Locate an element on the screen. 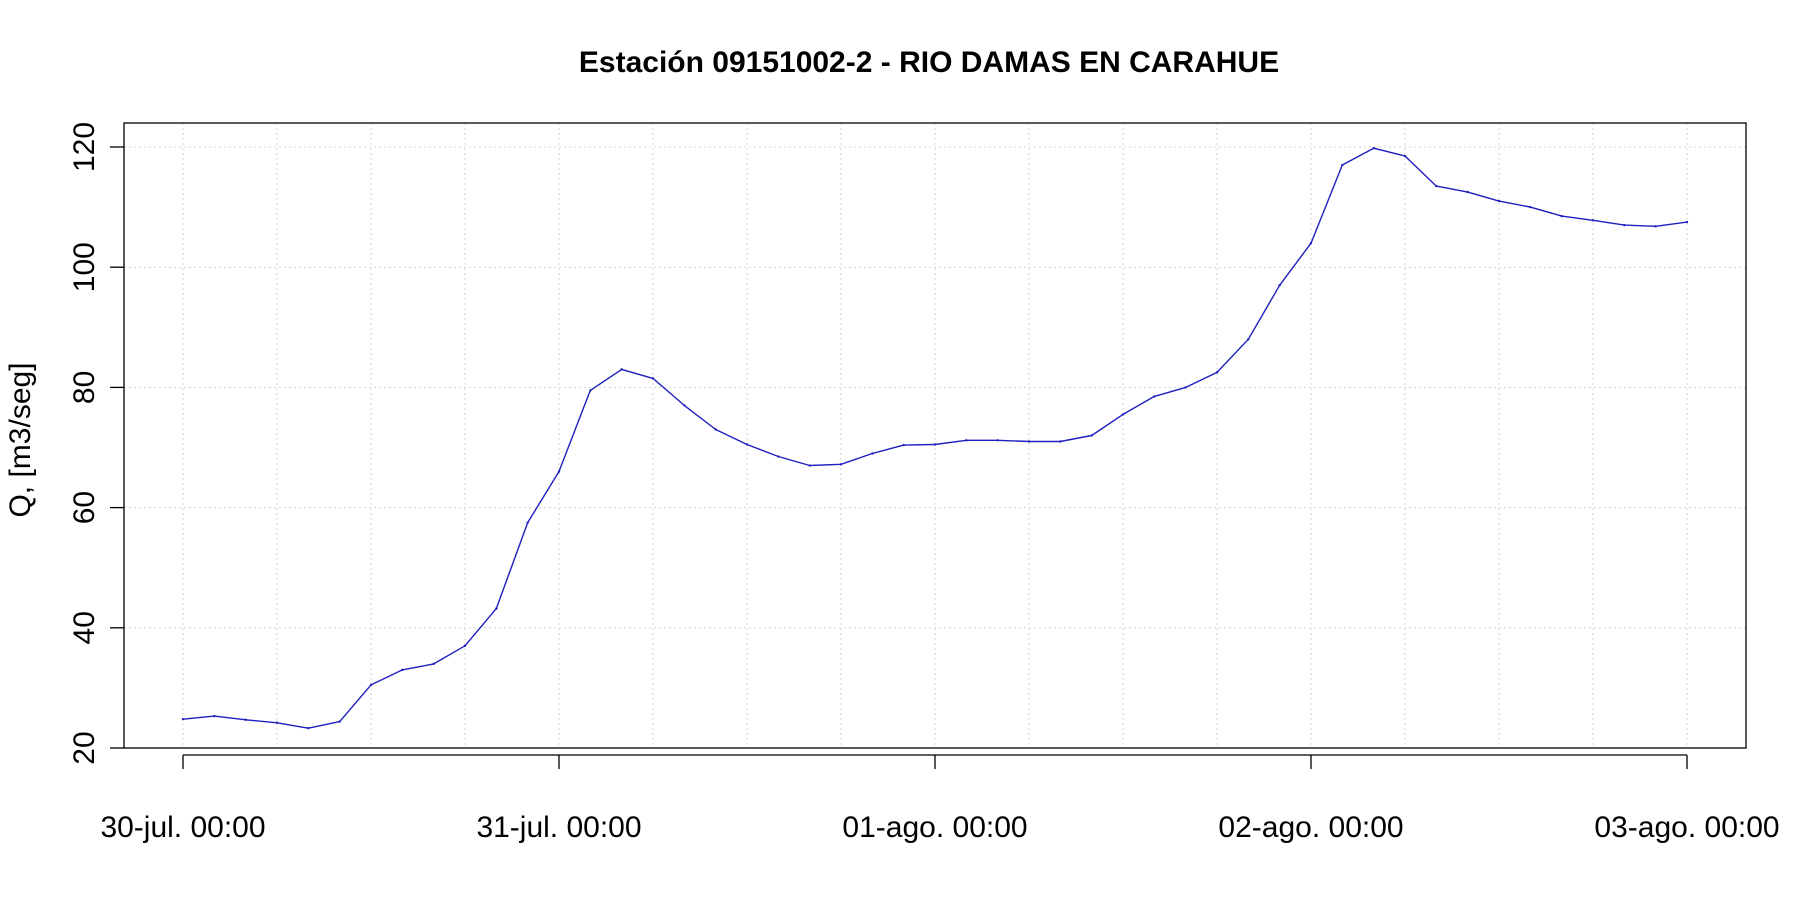 The width and height of the screenshot is (1800, 900). x-tick-label: 03-ago. 00:00 is located at coordinates (1686, 827).